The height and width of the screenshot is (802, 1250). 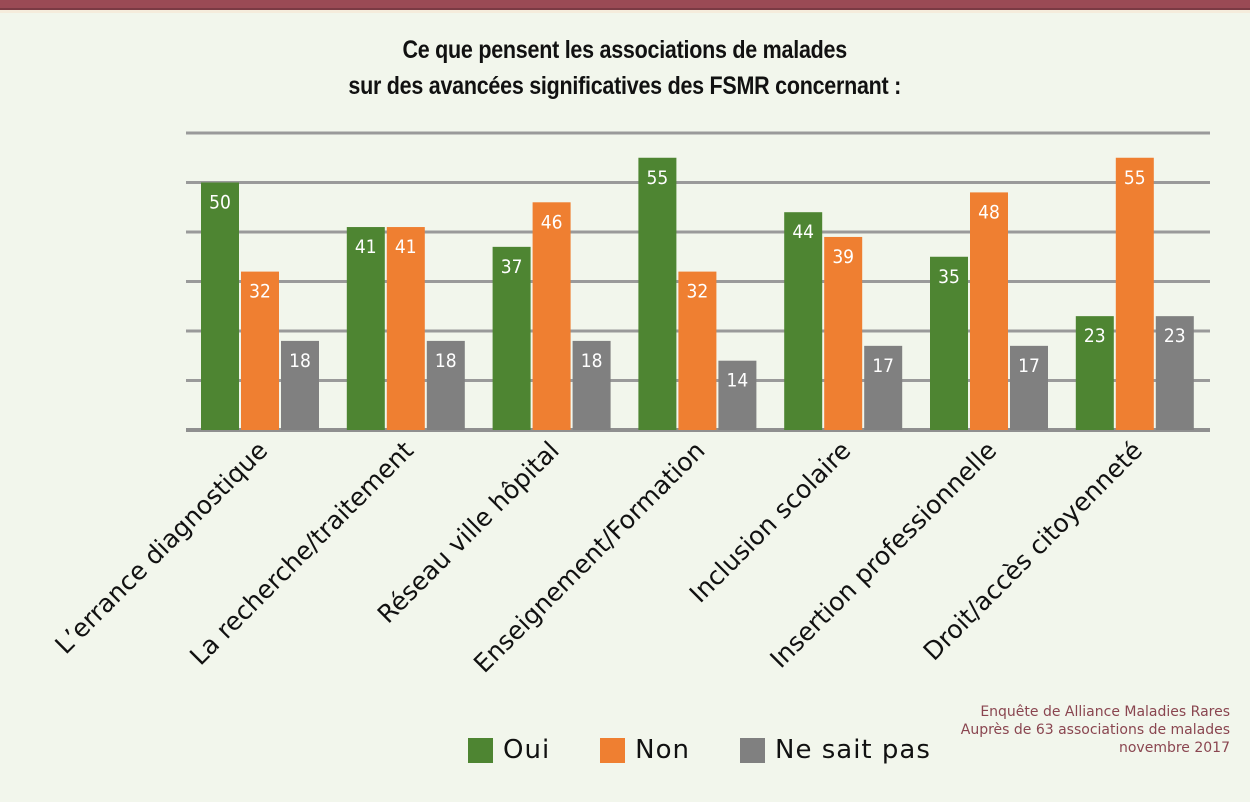 I want to click on data-label-ne-sait-pas-1: 18, so click(x=446, y=361).